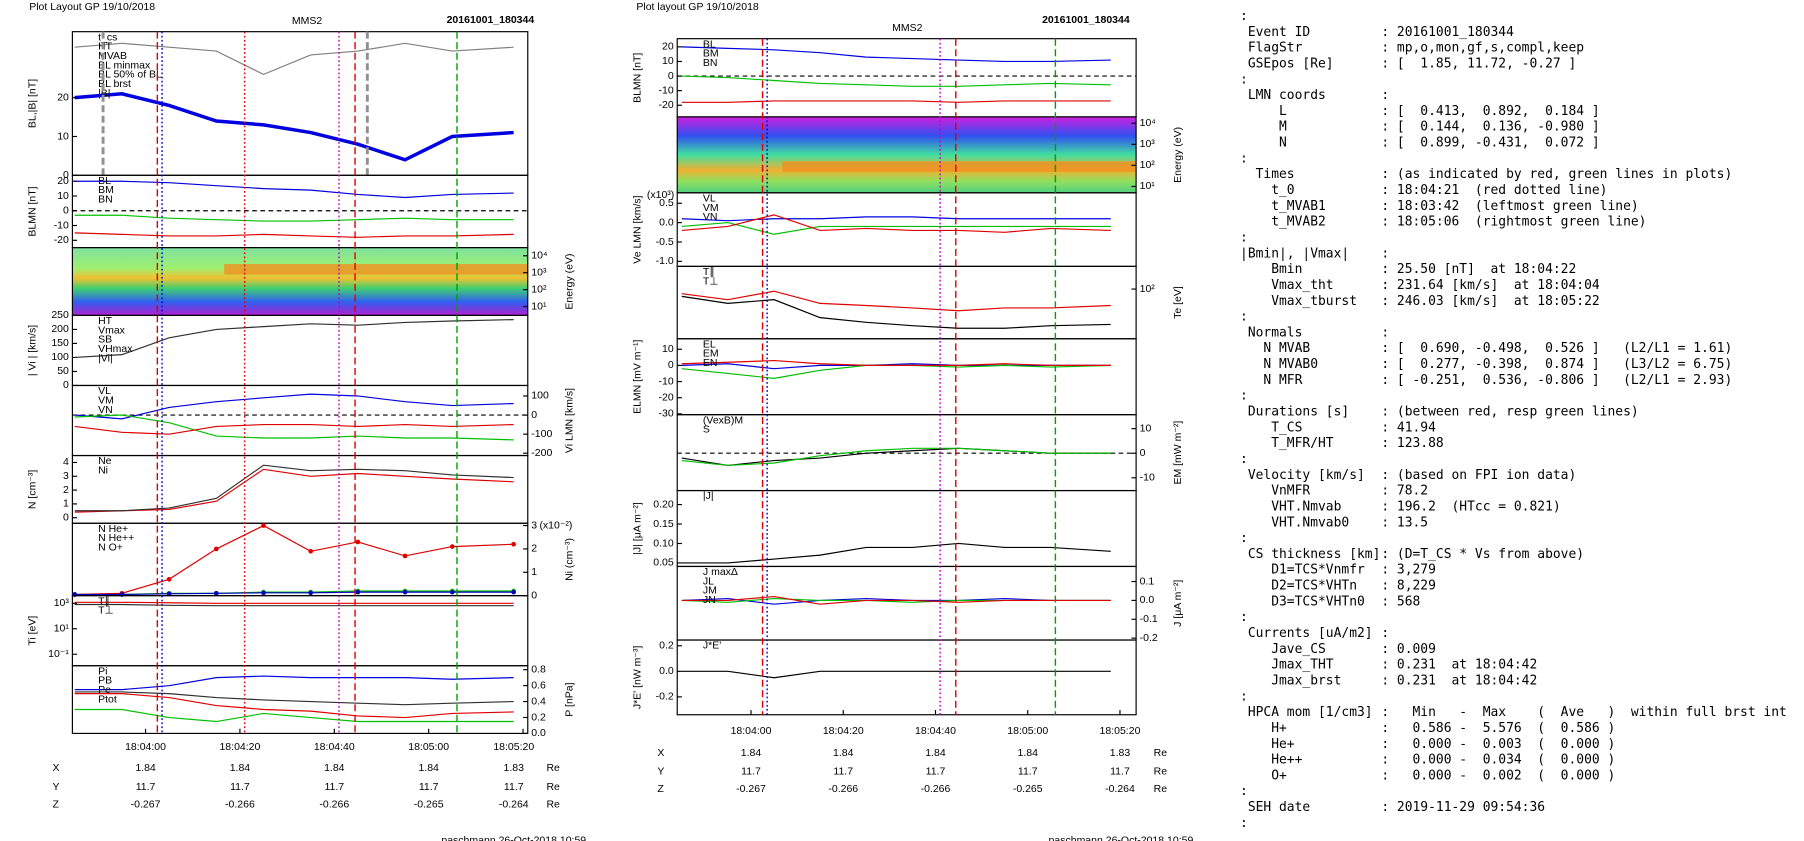 The width and height of the screenshot is (1804, 841). Describe the element at coordinates (1310, 554) in the screenshot. I see `listing-label: CS thickness [km]` at that location.